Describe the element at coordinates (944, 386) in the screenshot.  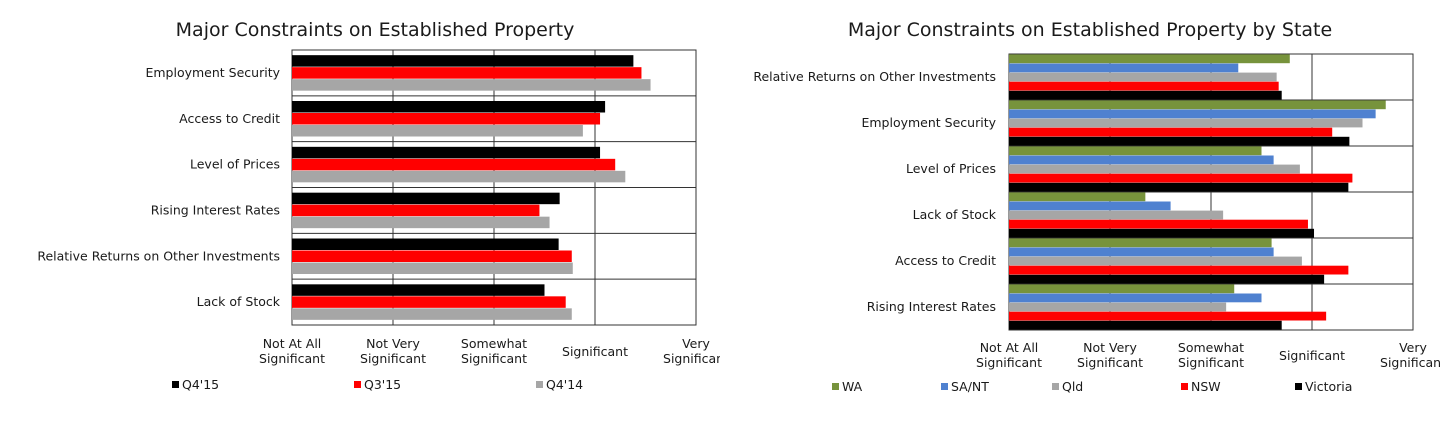
I see `legend-swatch-sa-nt` at that location.